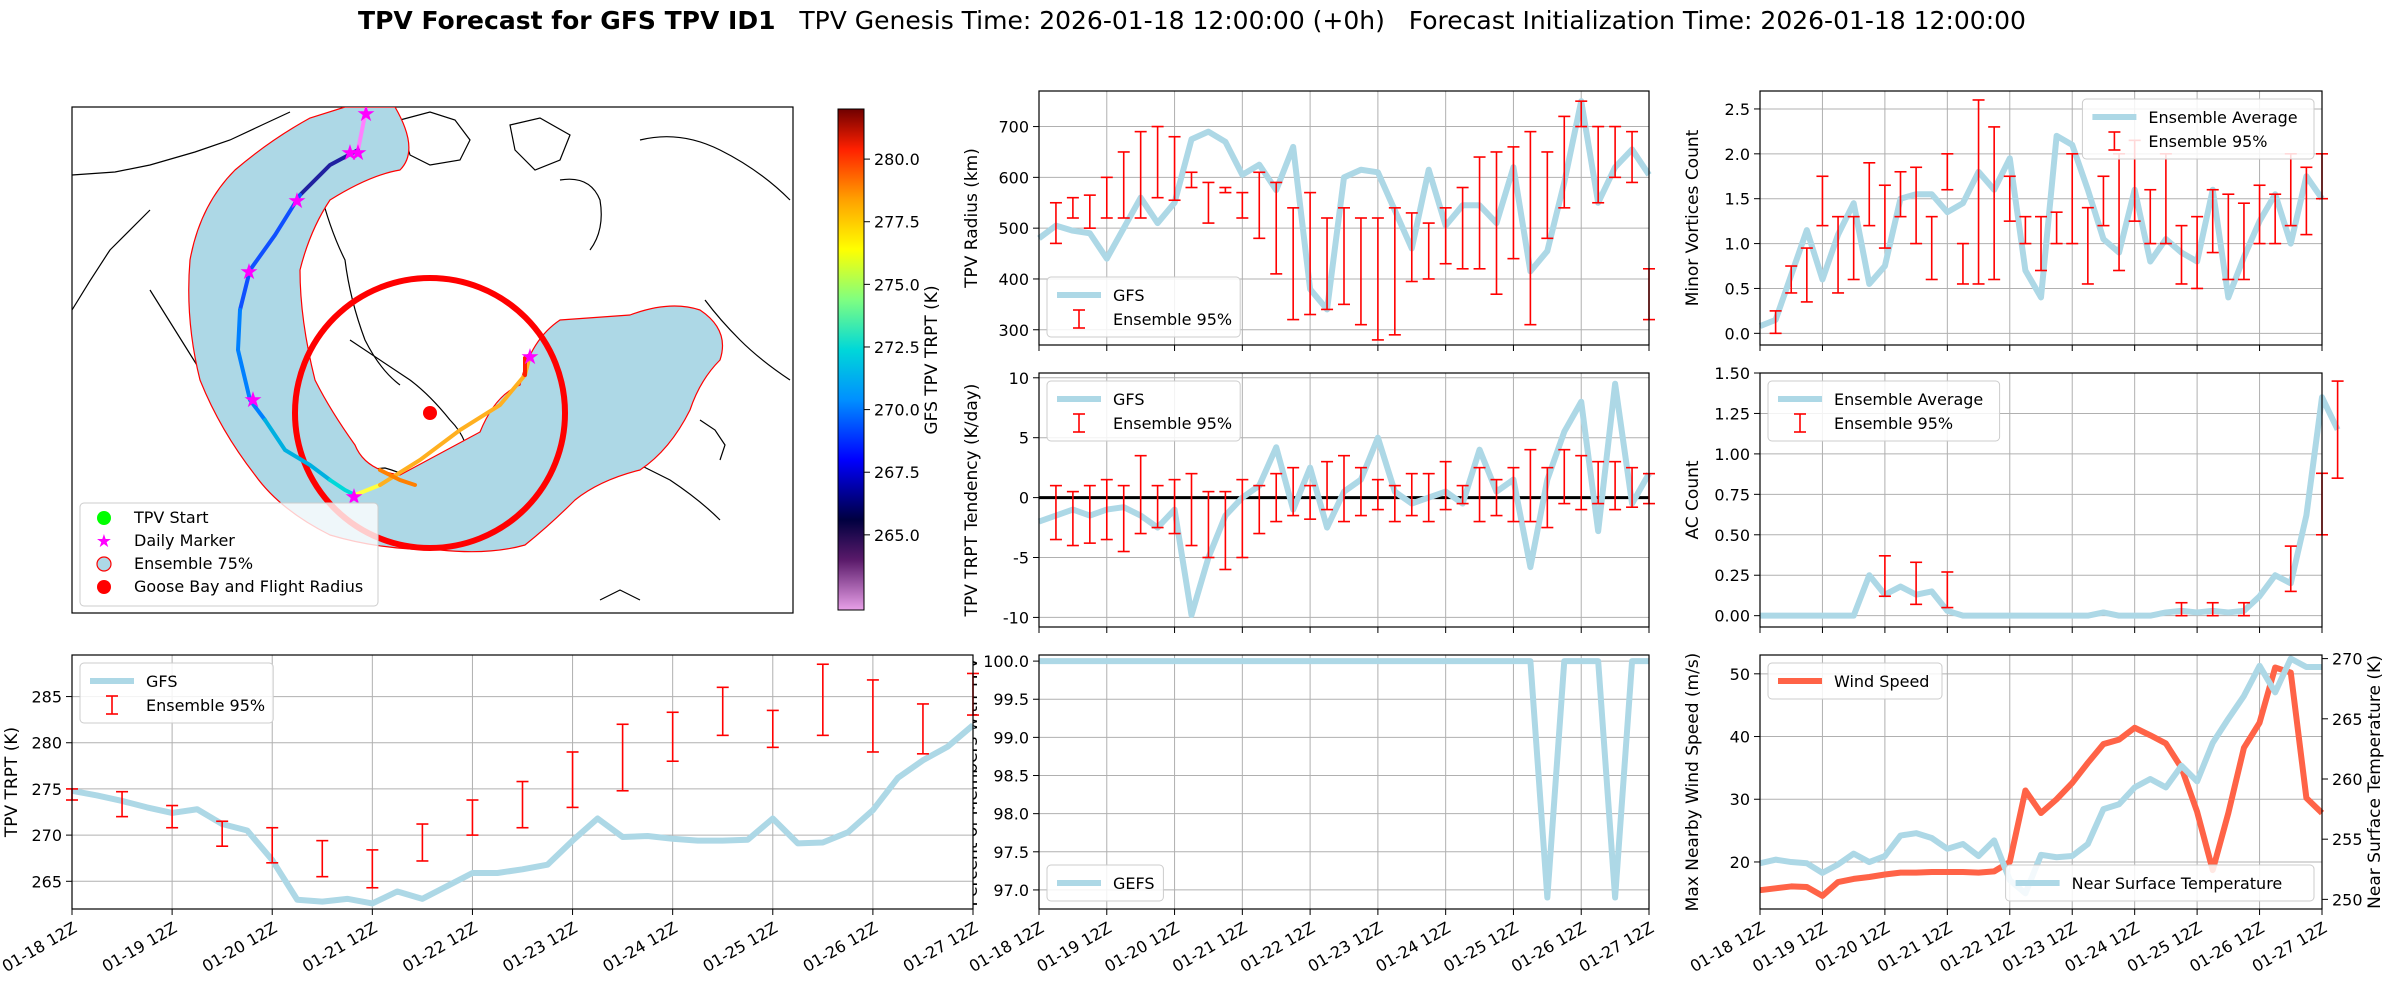 The image size is (2384, 982). Describe the element at coordinates (897, 410) in the screenshot. I see `colorbar-tick-label: 270.0` at that location.